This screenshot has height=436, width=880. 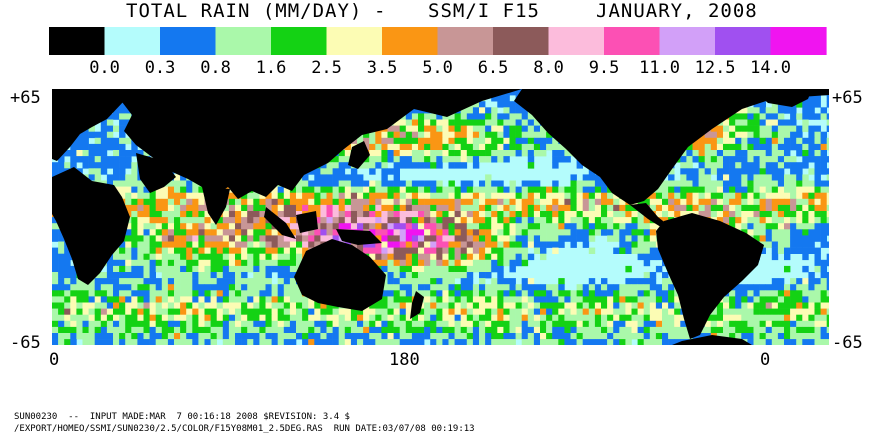 I want to click on legend-swatches, so click(x=438, y=41).